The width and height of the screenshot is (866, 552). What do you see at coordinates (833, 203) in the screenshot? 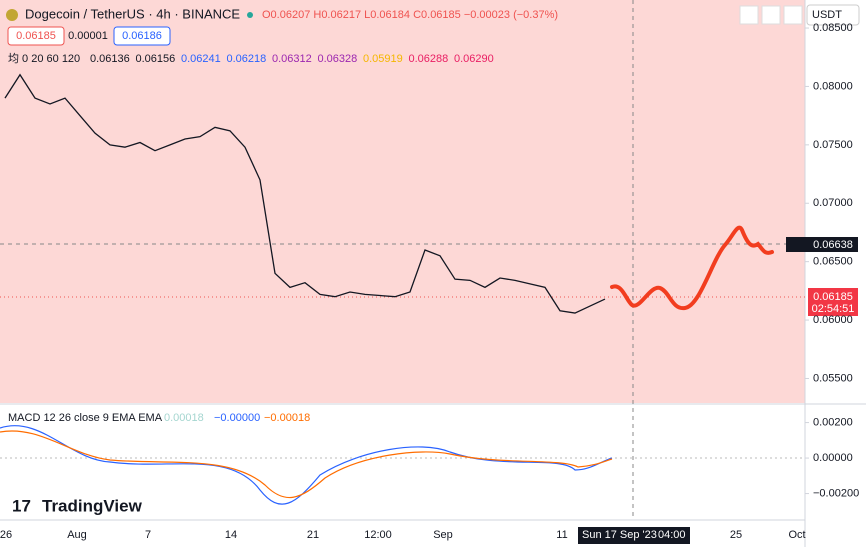
I see `y-tick-label: 0.07000` at bounding box center [833, 203].